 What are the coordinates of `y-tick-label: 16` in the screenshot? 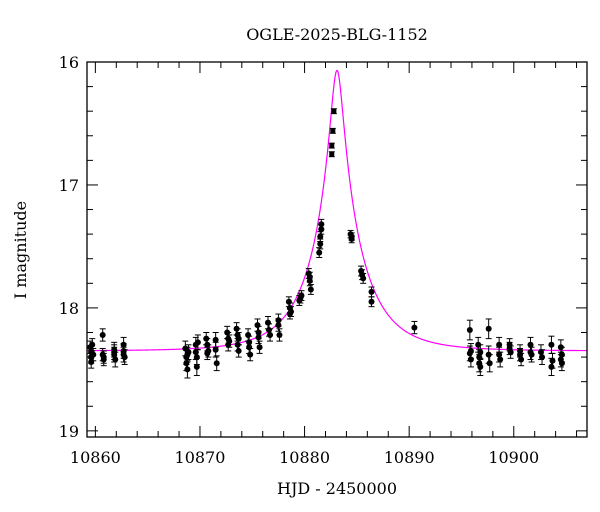 It's located at (69, 62).